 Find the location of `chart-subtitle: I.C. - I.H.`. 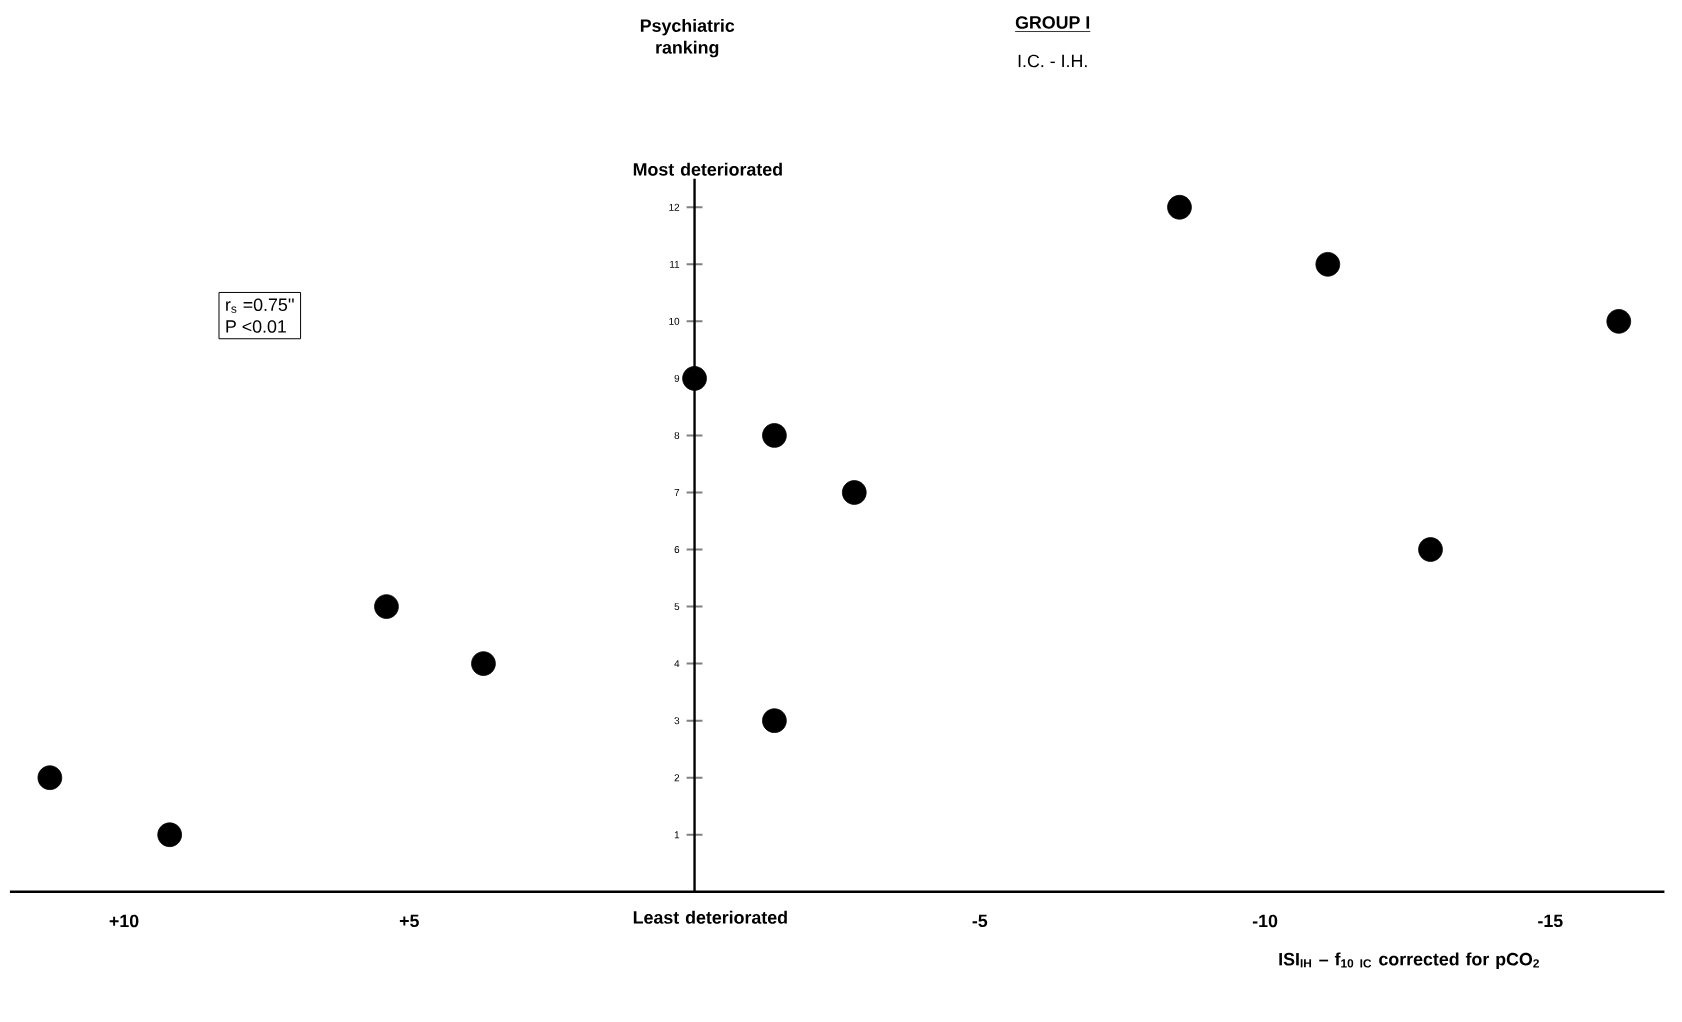

chart-subtitle: I.C. - I.H. is located at coordinates (1052, 60).